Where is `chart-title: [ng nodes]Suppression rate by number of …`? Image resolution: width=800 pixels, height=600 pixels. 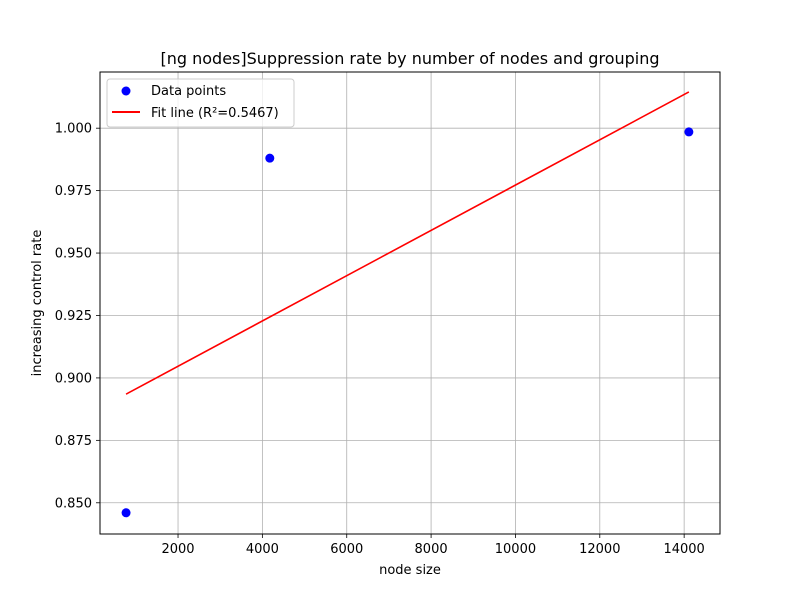
chart-title: [ng nodes]Suppression rate by number of … is located at coordinates (409, 58).